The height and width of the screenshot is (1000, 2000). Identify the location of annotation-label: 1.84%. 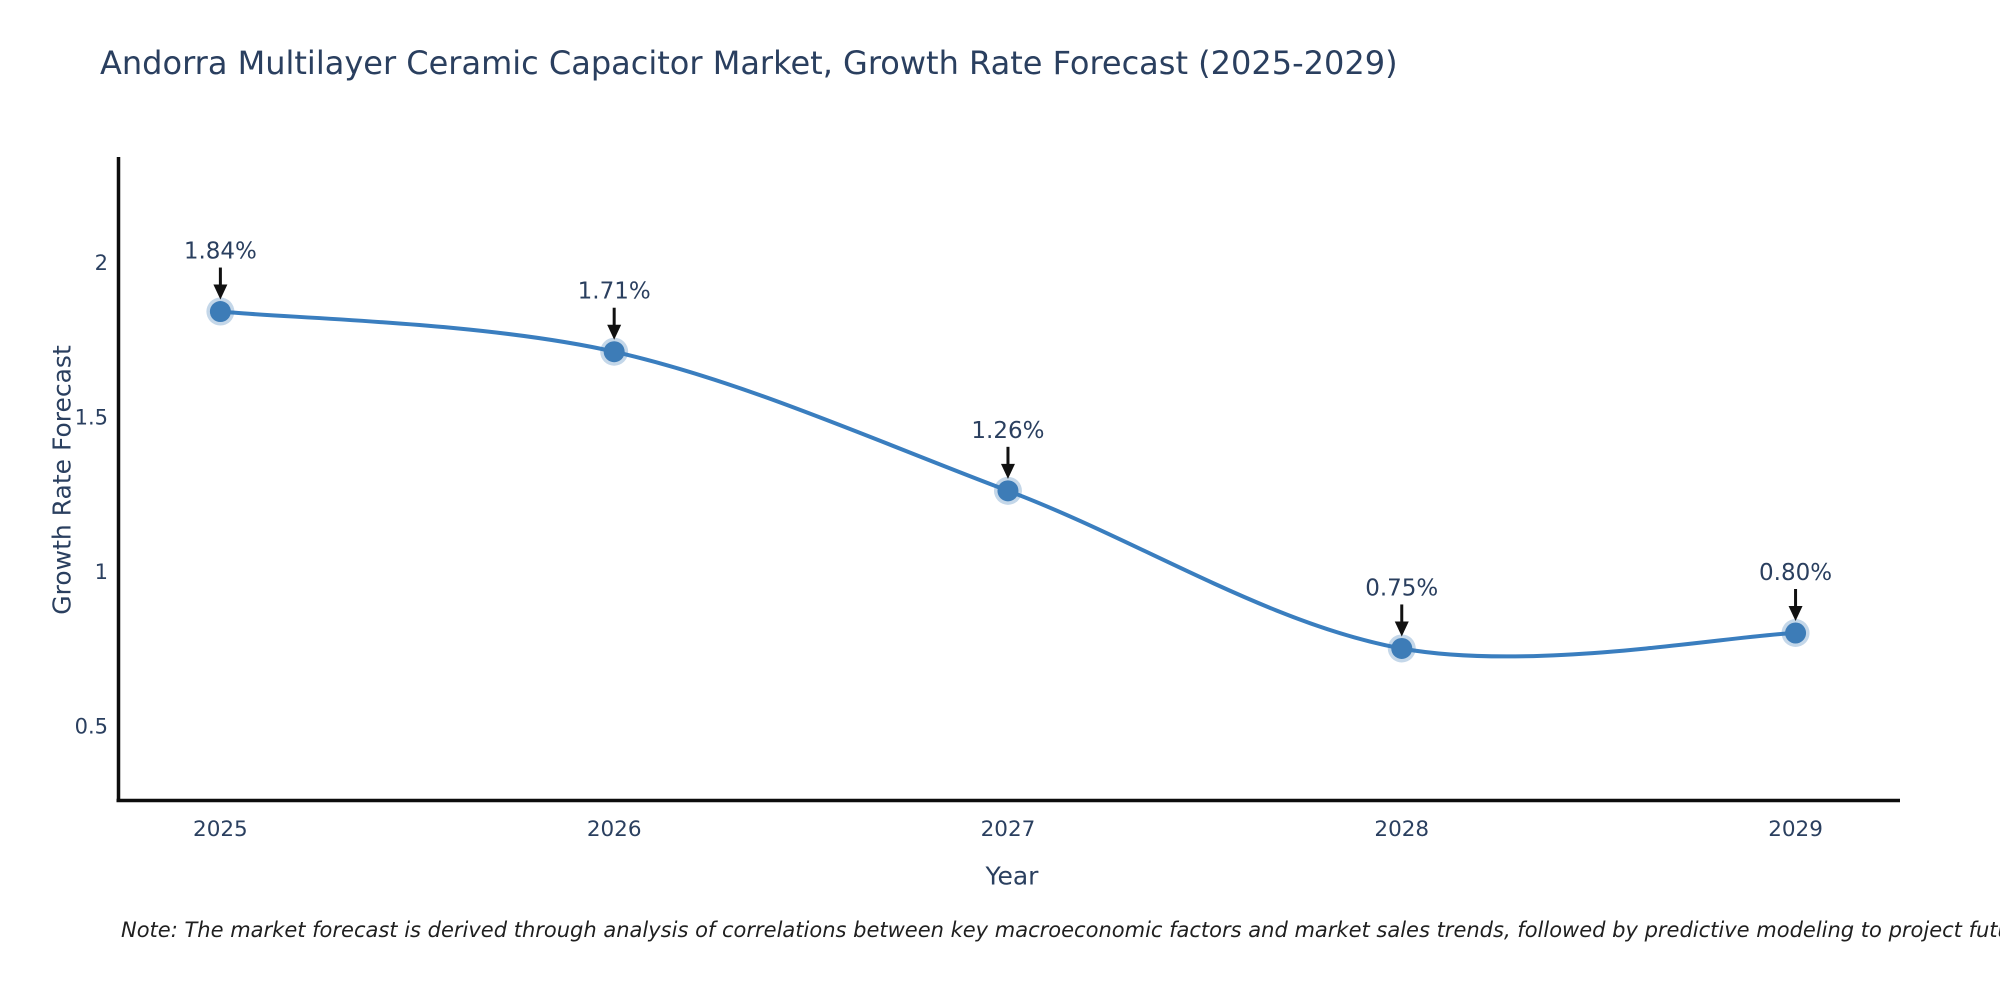
(220, 252).